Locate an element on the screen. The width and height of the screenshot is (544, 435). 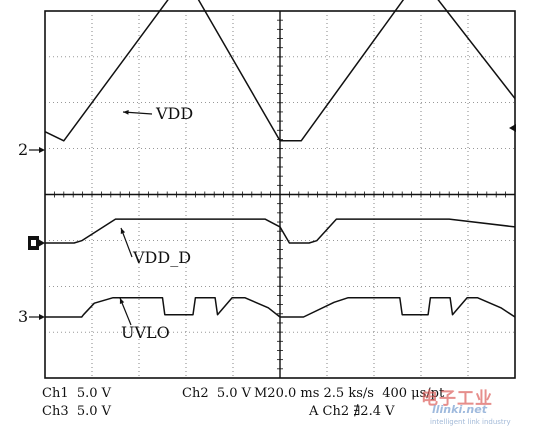
watermark-logo: 电子工业 is located at coordinates (457, 399).